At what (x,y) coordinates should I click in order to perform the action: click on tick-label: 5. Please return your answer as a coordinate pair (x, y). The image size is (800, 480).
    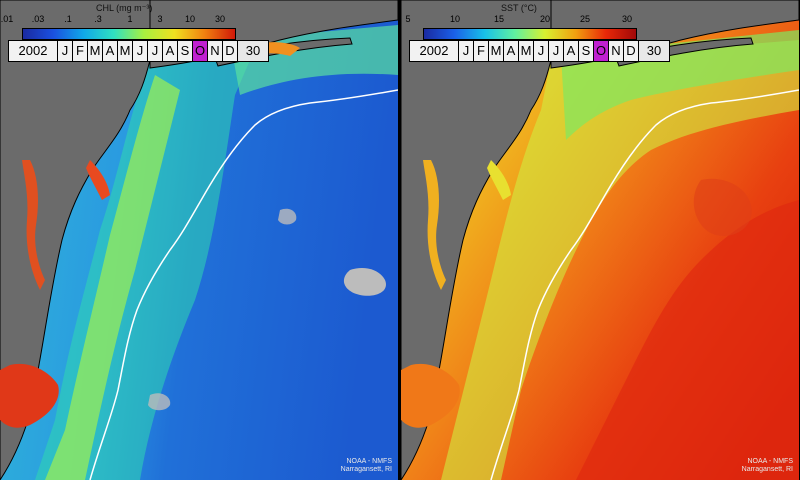
    Looking at the image, I should click on (408, 19).